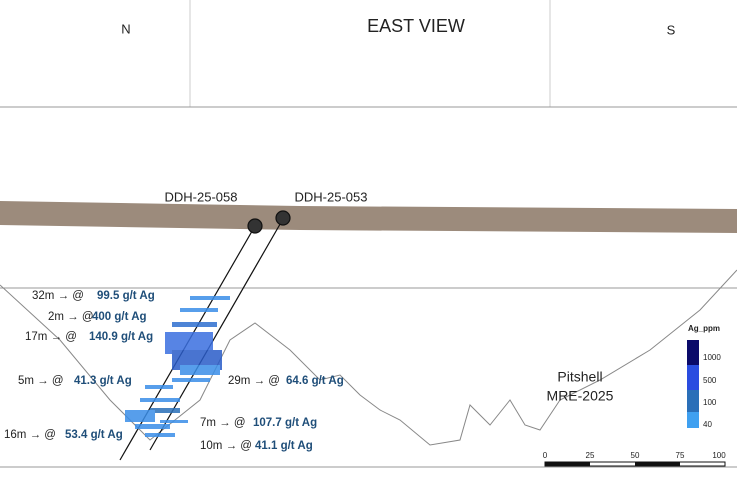 This screenshot has width=737, height=480. Describe the element at coordinates (680, 455) in the screenshot. I see `scale-label: 75` at that location.